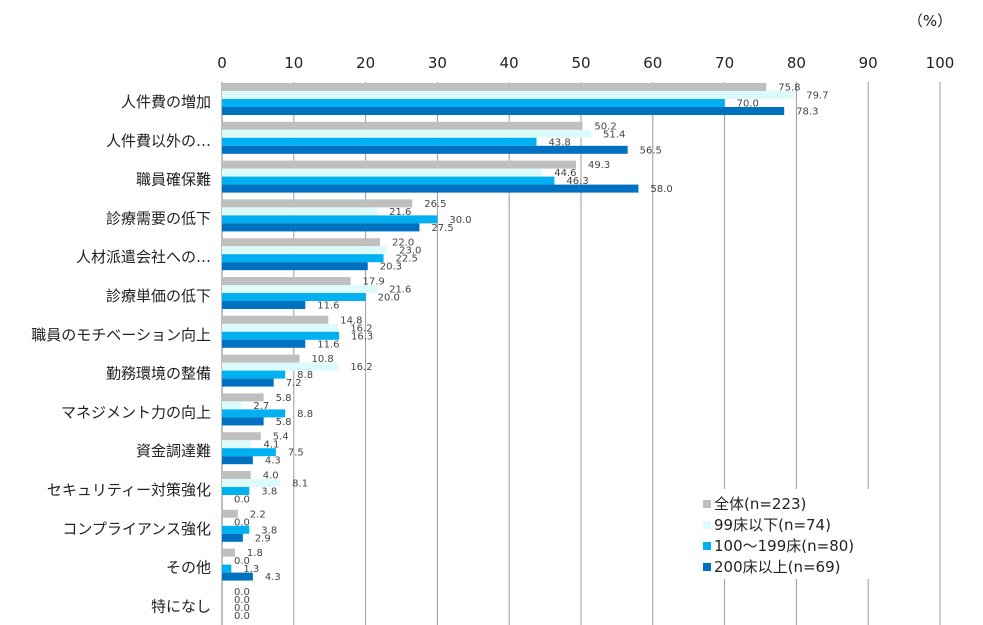  What do you see at coordinates (868, 63) in the screenshot?
I see `x-tick-label: 90` at bounding box center [868, 63].